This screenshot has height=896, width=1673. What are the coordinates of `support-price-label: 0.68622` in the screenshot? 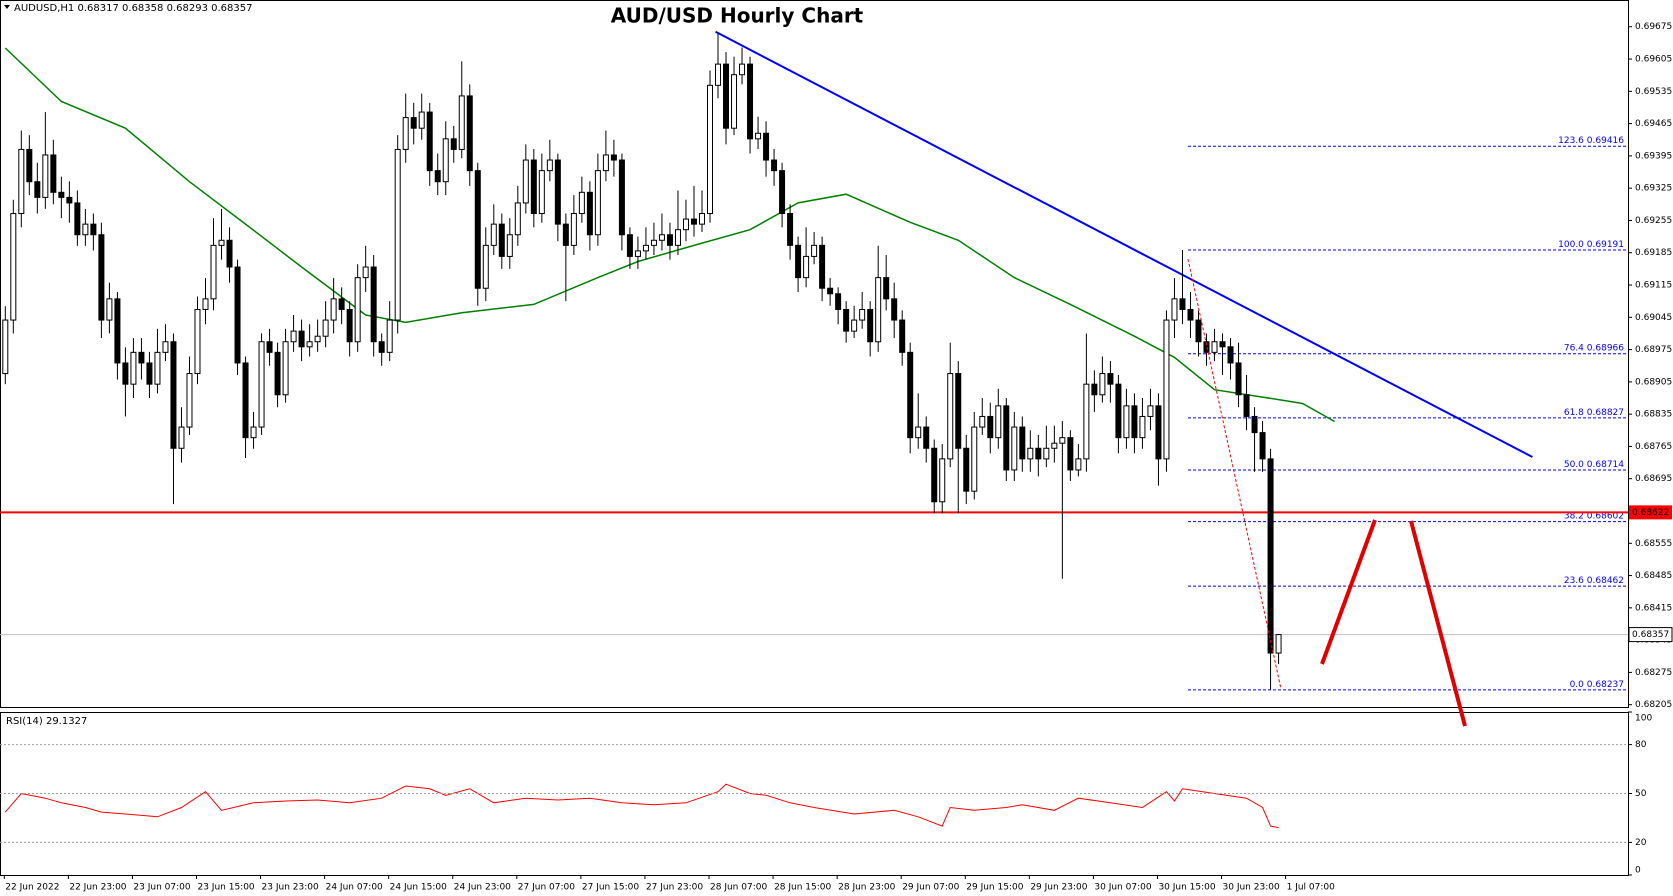 It's located at (1650, 513).